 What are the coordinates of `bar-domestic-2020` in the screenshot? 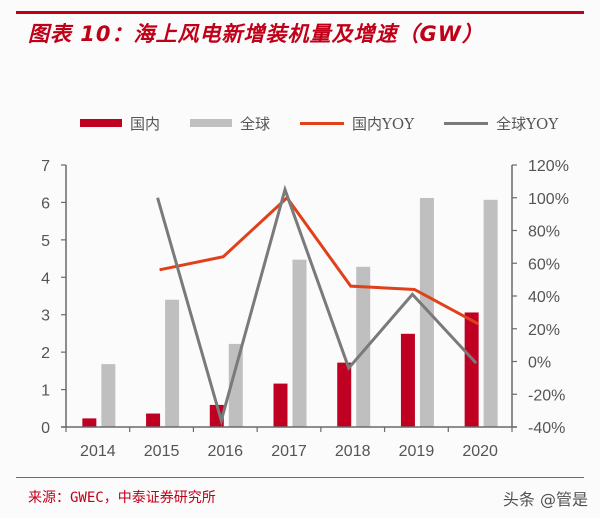 It's located at (471, 369).